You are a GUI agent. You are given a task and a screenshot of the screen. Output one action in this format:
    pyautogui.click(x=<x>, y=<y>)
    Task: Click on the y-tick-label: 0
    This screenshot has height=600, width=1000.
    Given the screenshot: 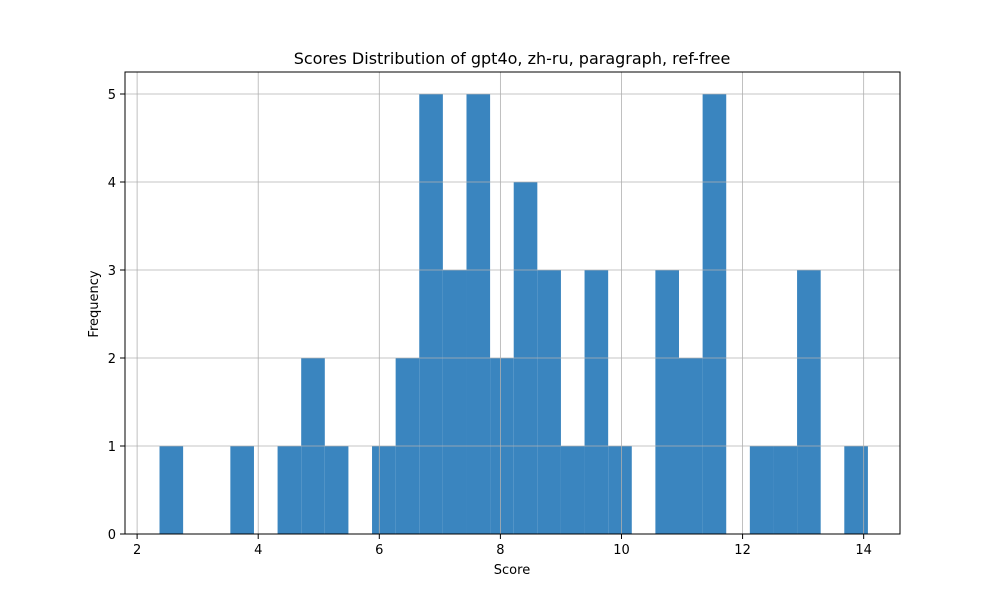 What is the action you would take?
    pyautogui.click(x=112, y=535)
    